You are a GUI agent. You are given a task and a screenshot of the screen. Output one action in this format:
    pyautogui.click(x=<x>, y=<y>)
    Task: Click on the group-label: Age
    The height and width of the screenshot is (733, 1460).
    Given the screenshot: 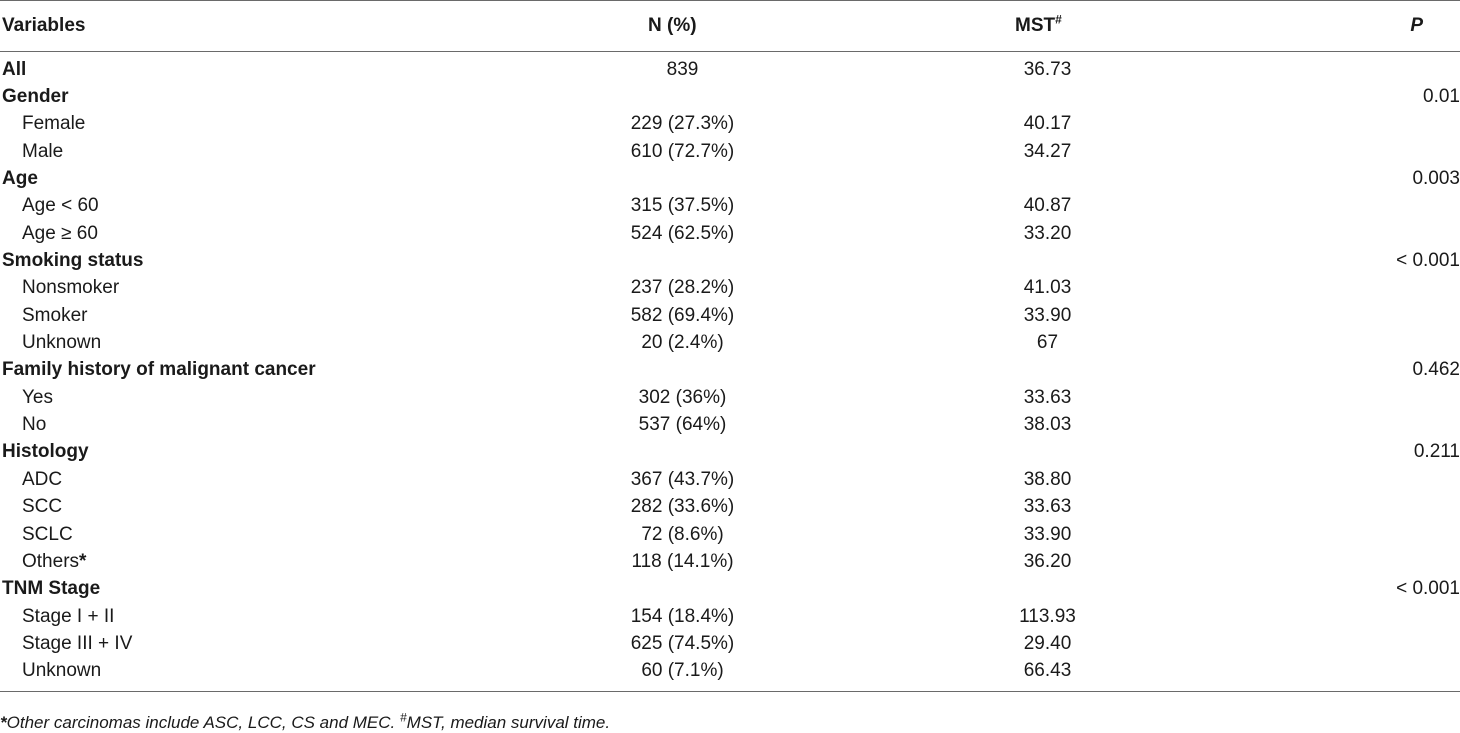 What is the action you would take?
    pyautogui.click(x=260, y=178)
    